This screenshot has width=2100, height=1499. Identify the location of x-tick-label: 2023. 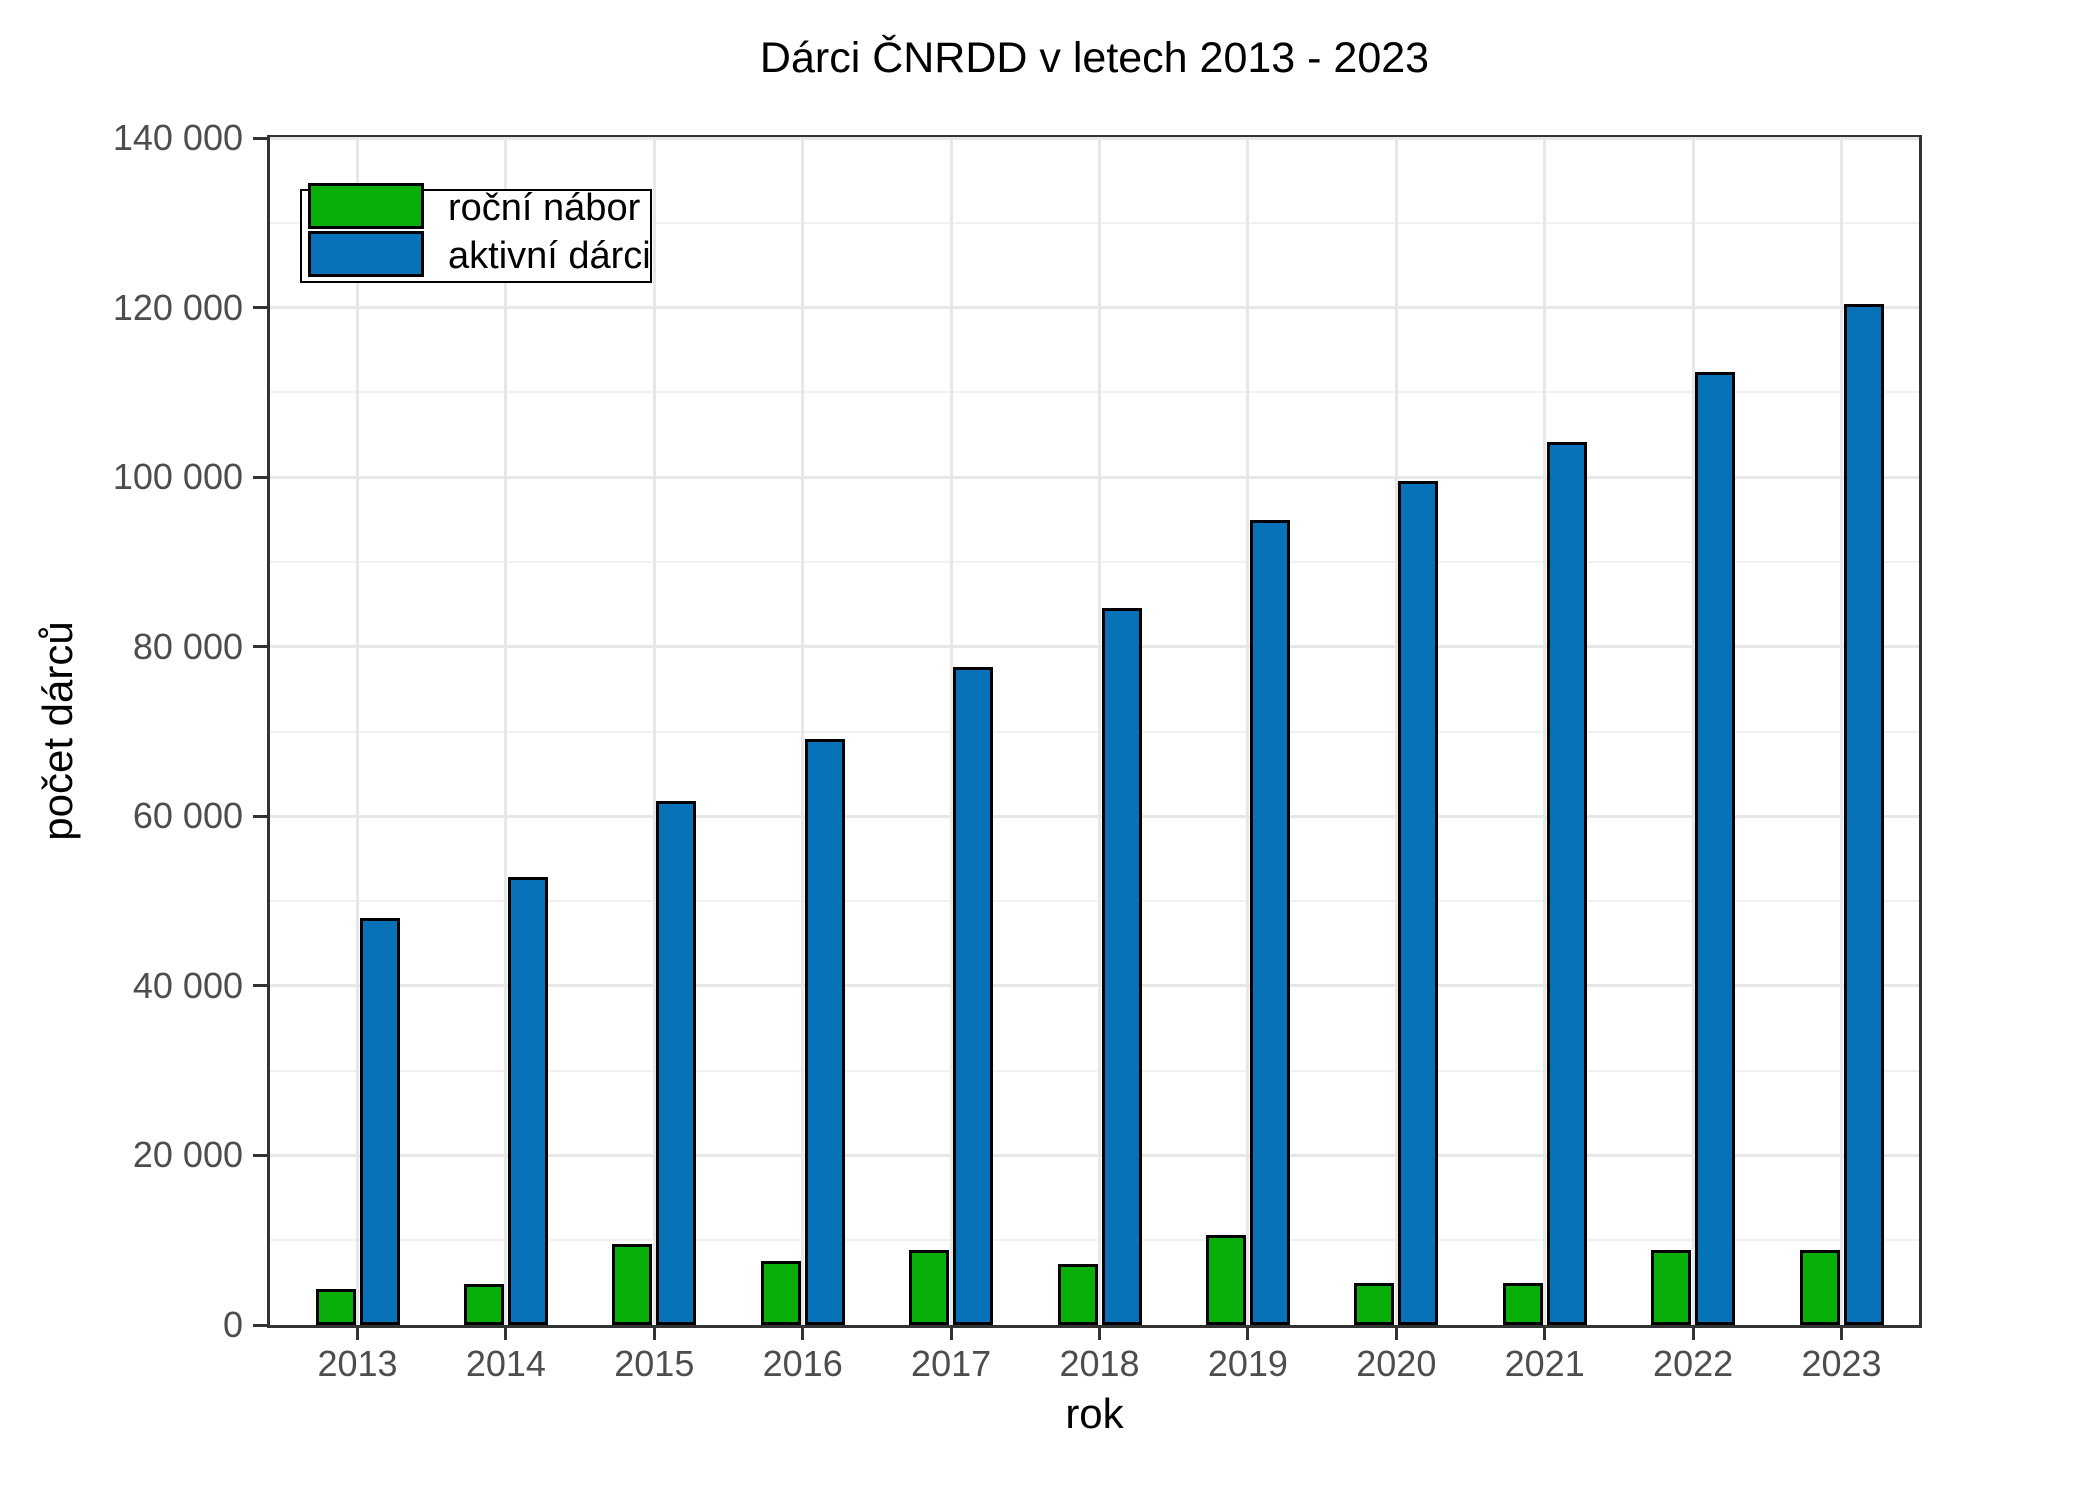
(1841, 1363).